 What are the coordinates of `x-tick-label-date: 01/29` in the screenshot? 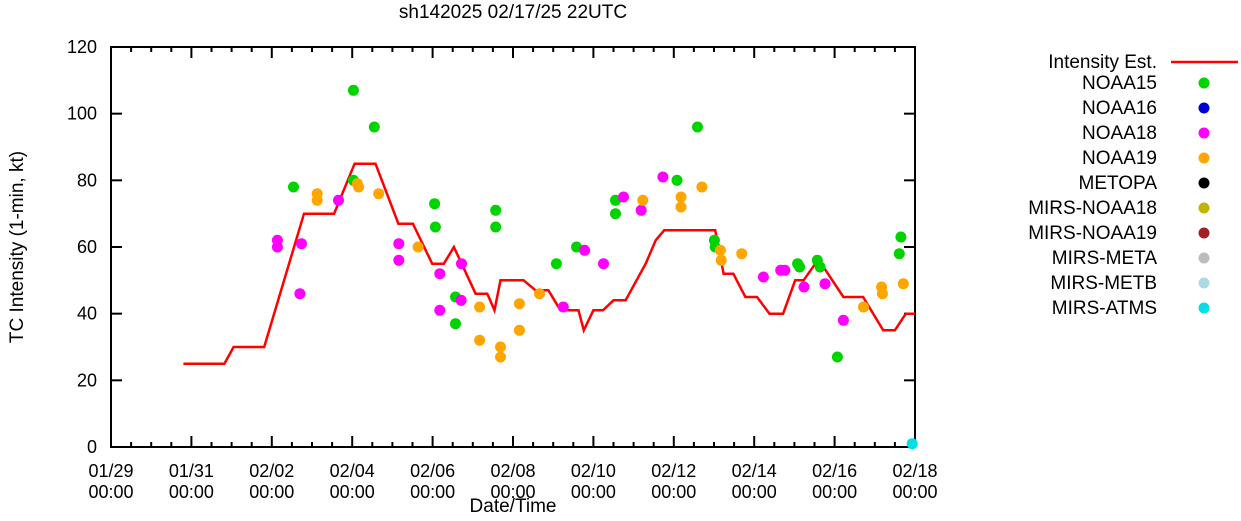 It's located at (110, 471).